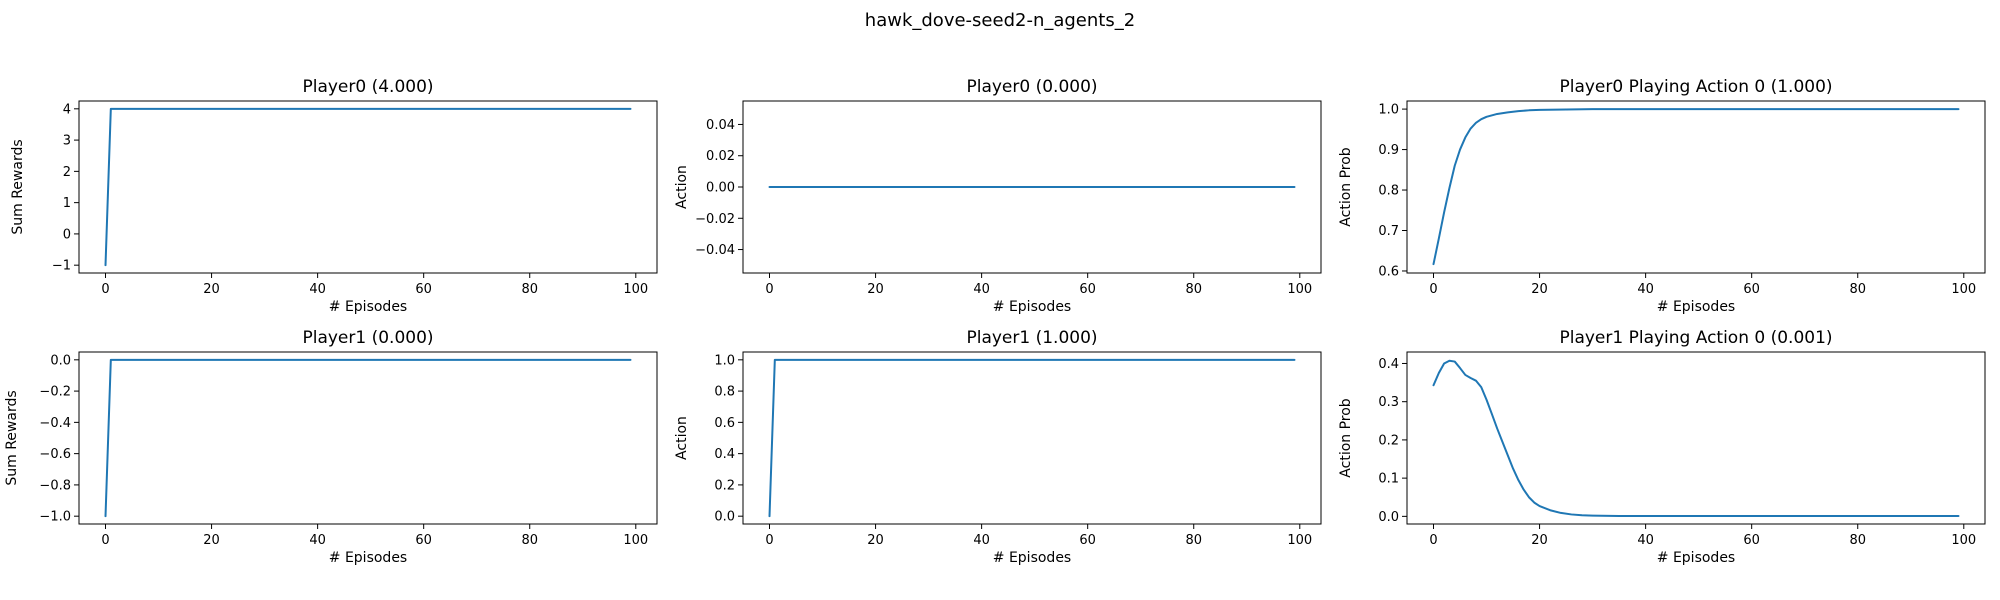  Describe the element at coordinates (67, 234) in the screenshot. I see `y-tick-label: 0` at that location.